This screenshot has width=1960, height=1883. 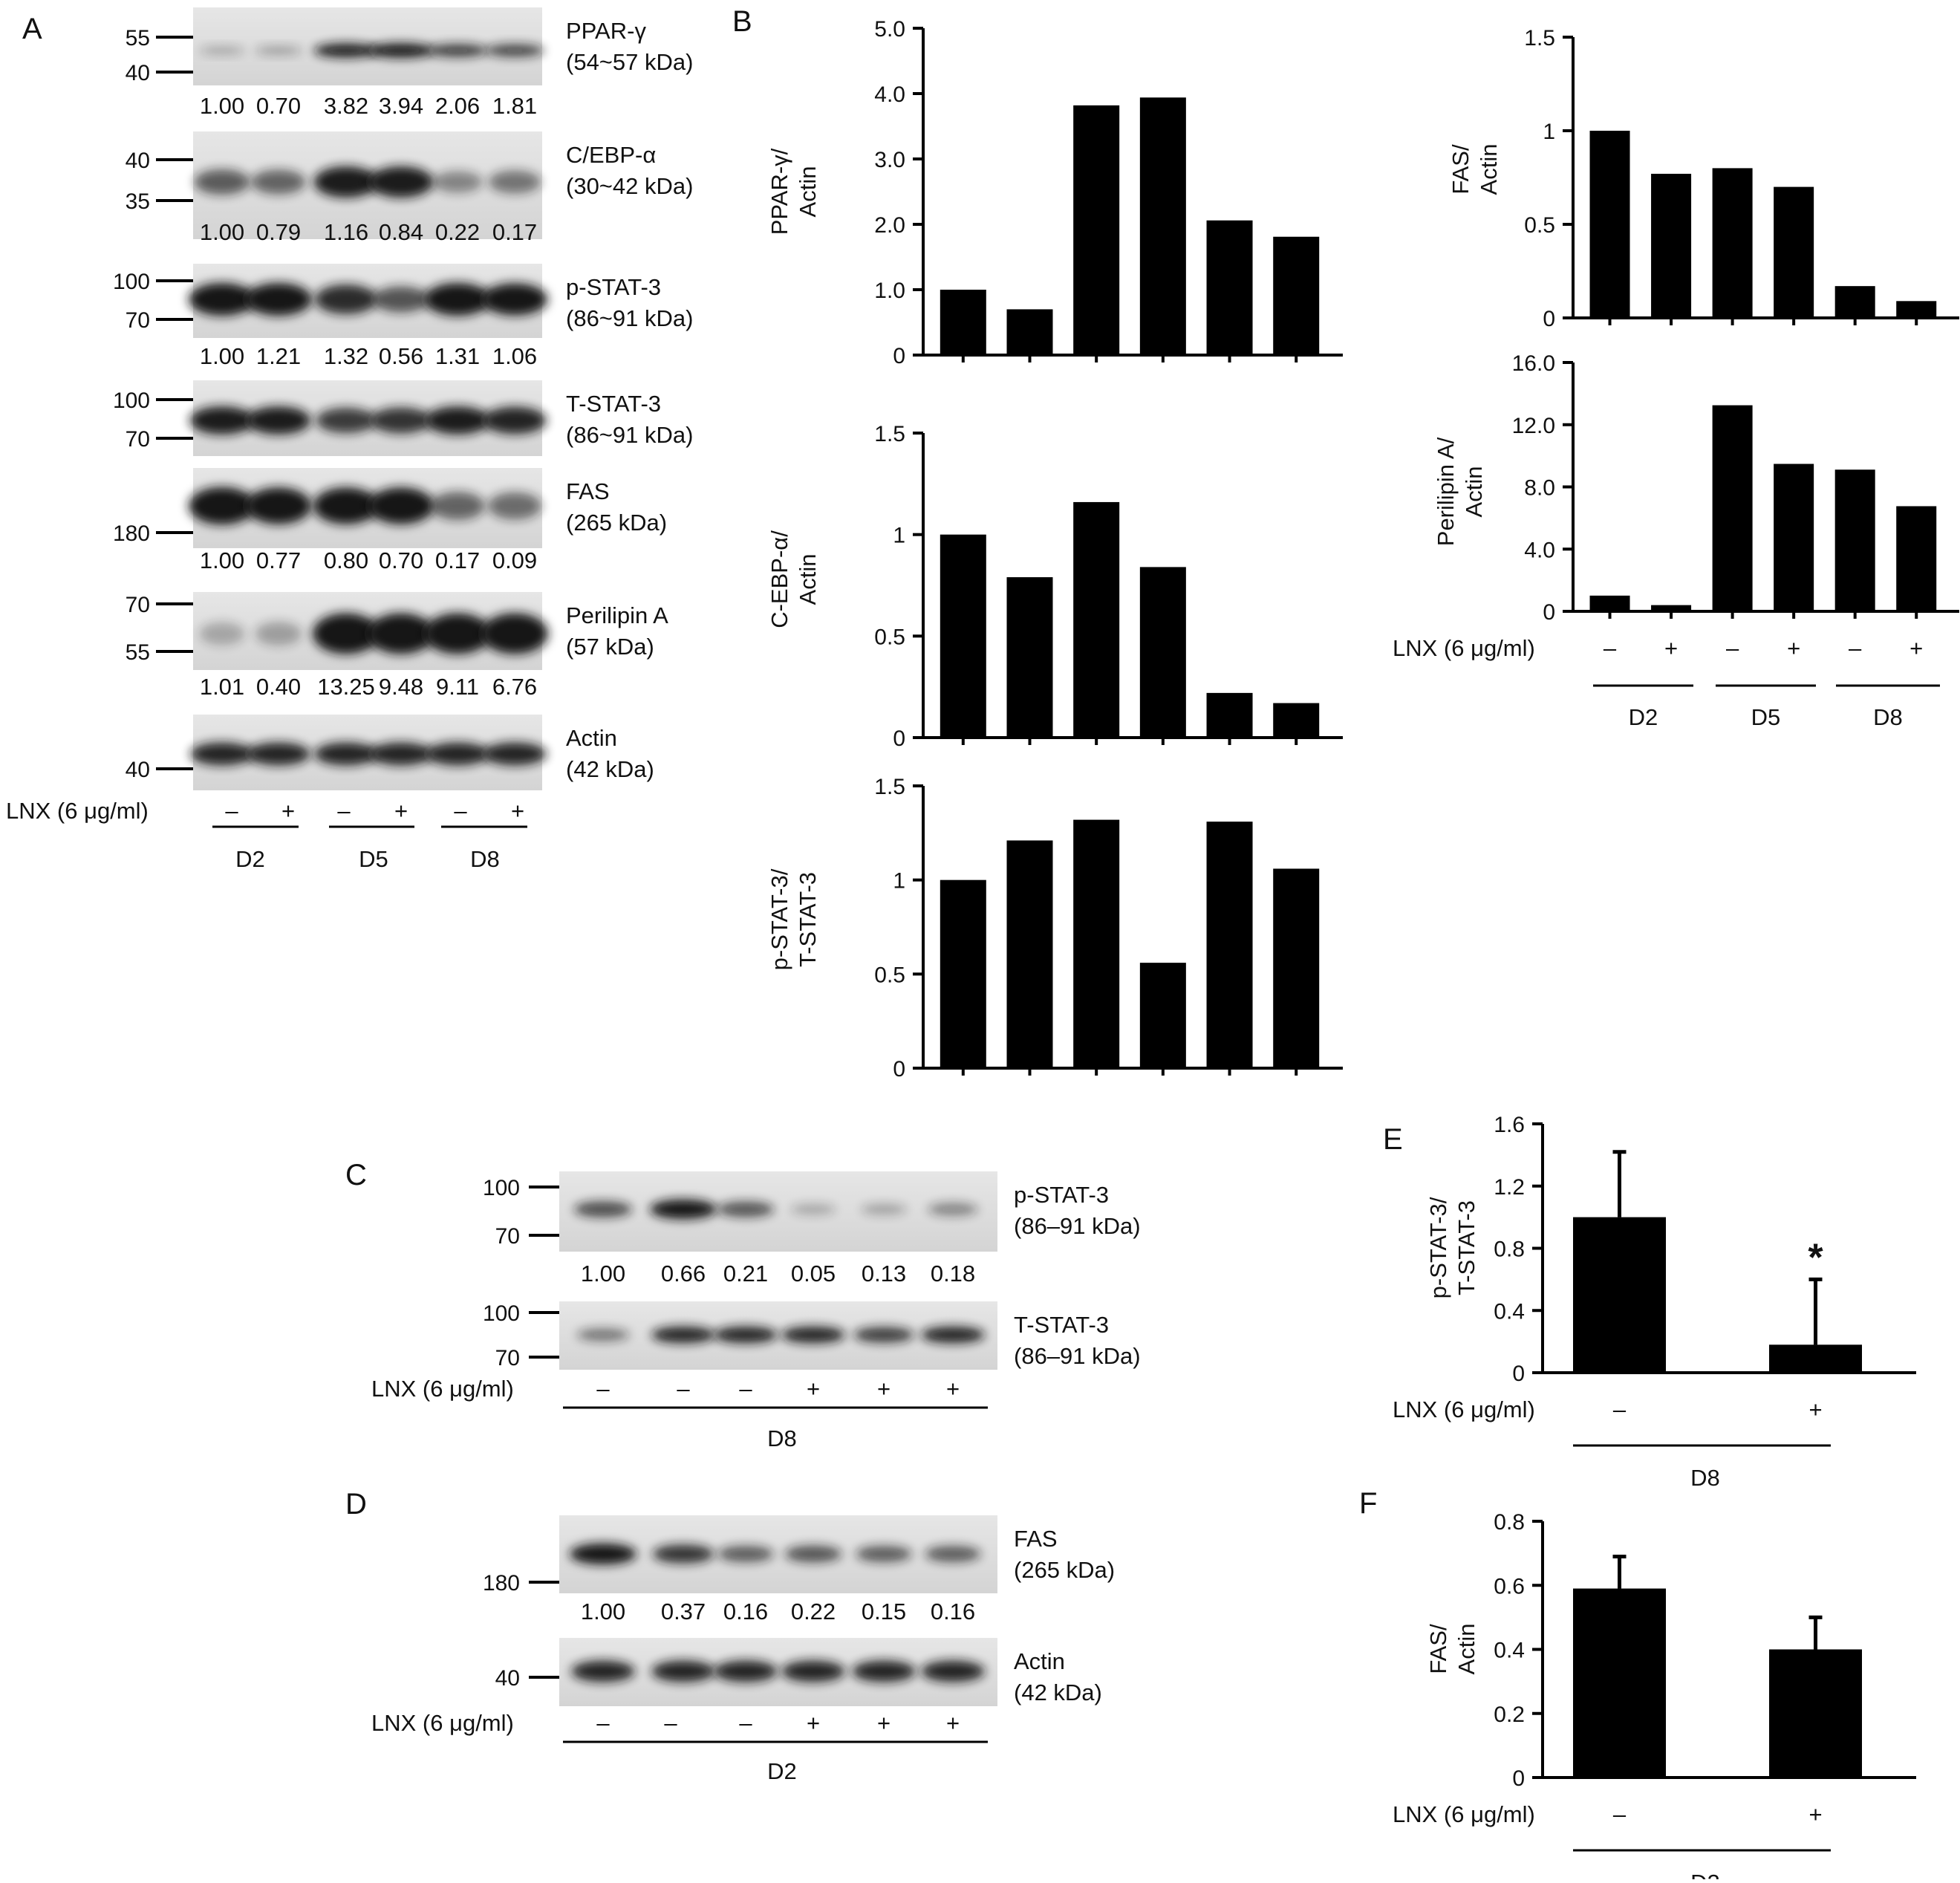 What do you see at coordinates (1766, 717) in the screenshot?
I see `day-label: D5` at bounding box center [1766, 717].